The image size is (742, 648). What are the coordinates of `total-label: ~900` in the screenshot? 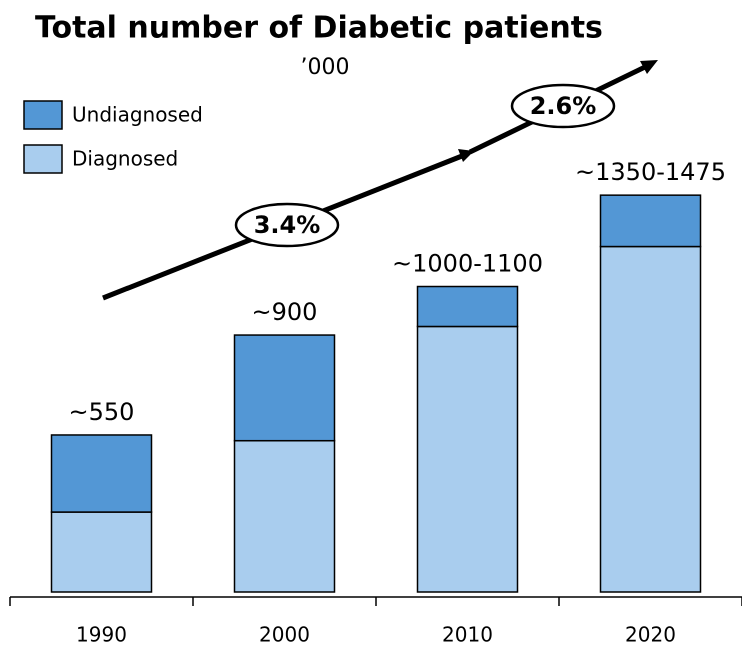 It's located at (285, 312).